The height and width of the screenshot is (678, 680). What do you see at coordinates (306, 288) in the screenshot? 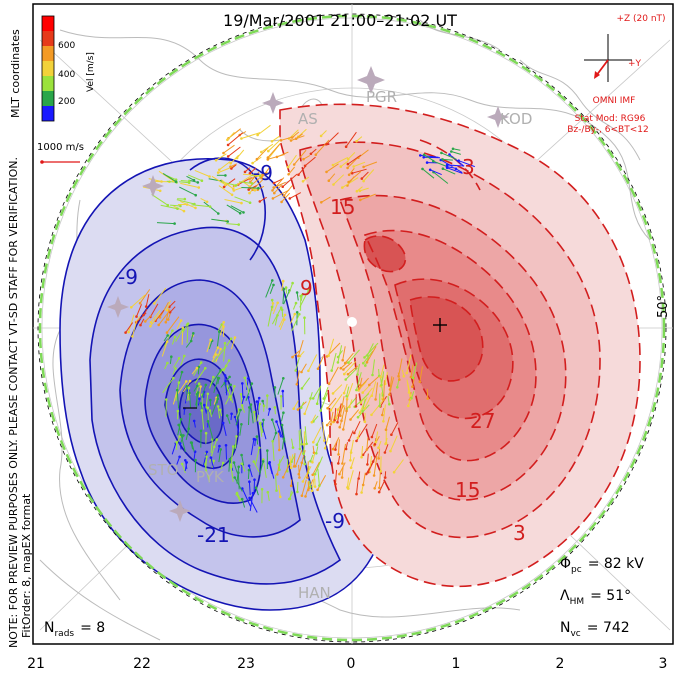
I see `contour-label: 9` at bounding box center [306, 288].